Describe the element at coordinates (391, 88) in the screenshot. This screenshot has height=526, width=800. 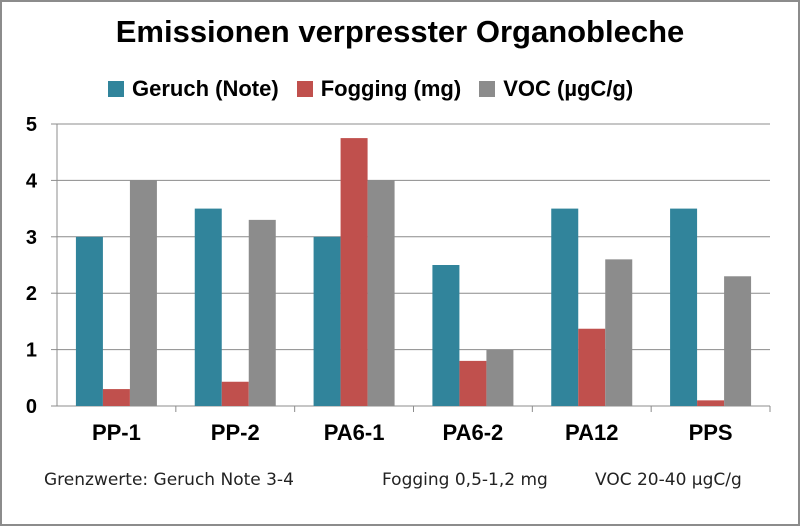
I see `legend-label-fogging: Fogging (mg)` at that location.